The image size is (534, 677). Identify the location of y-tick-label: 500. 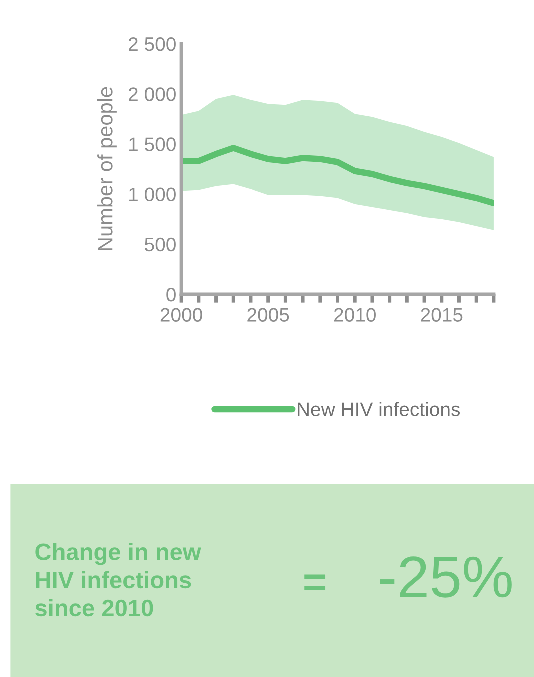
(160, 245).